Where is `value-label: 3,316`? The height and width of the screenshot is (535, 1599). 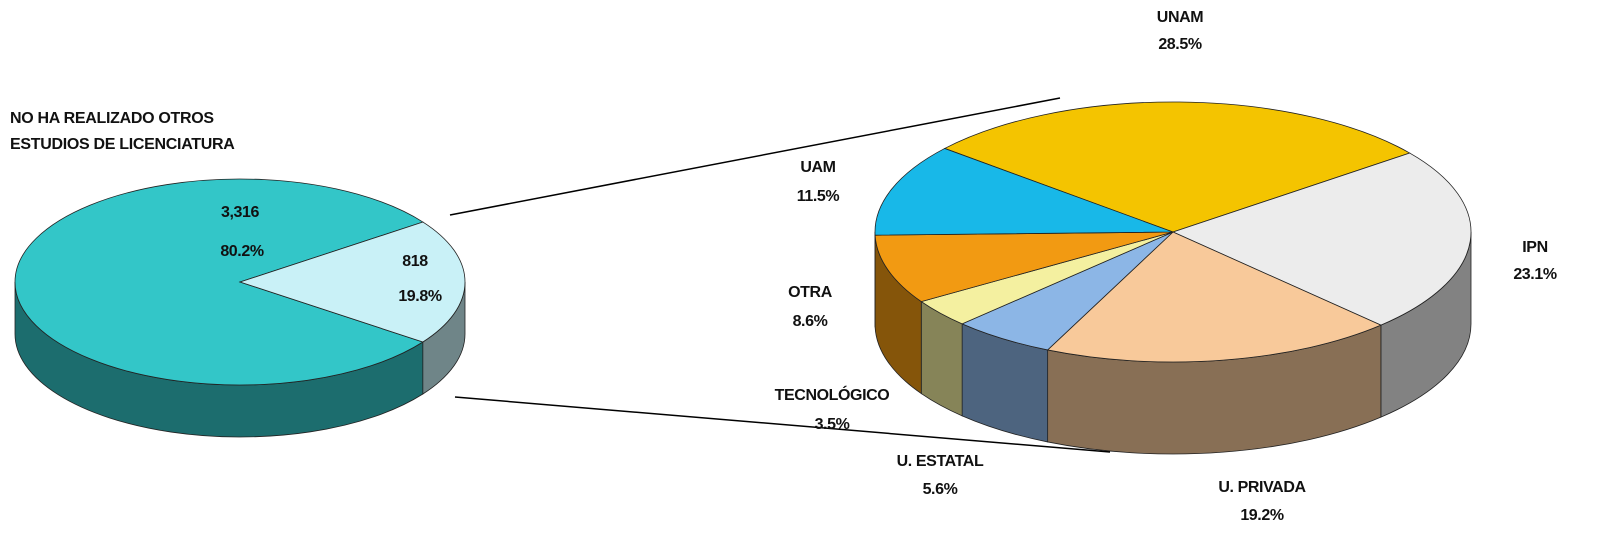
value-label: 3,316 is located at coordinates (240, 212).